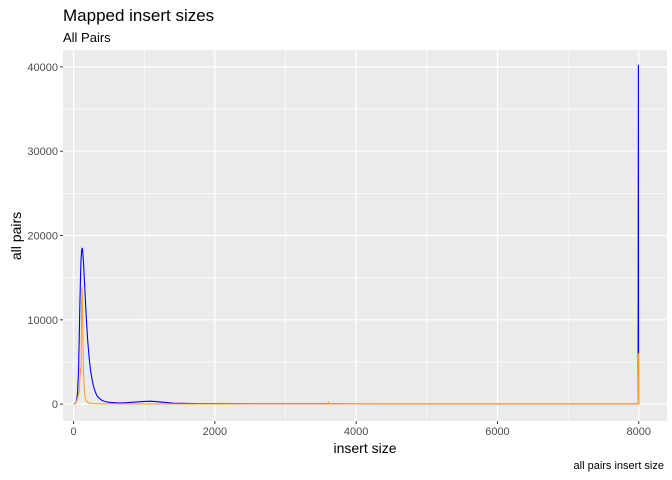 This screenshot has height=480, width=672. Describe the element at coordinates (618, 466) in the screenshot. I see `chart-caption: all pairs insert size` at that location.